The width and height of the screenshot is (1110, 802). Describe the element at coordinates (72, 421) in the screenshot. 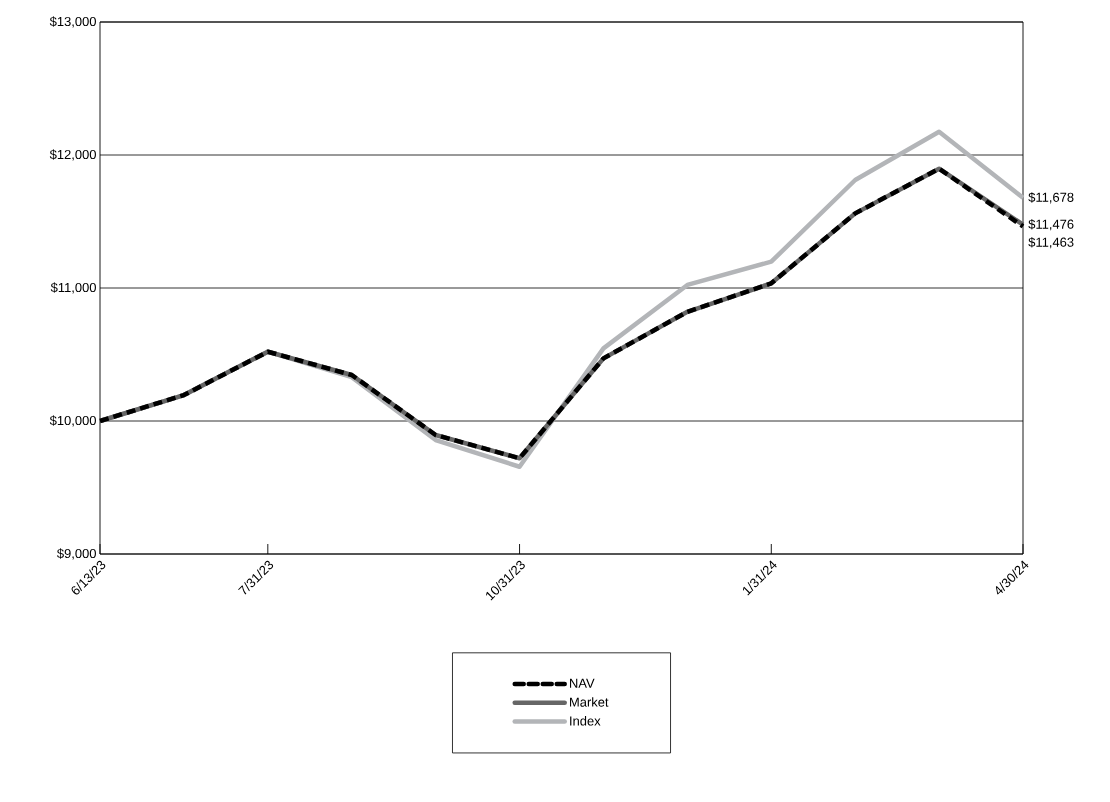

I see `y-tick-label: $10,000` at that location.